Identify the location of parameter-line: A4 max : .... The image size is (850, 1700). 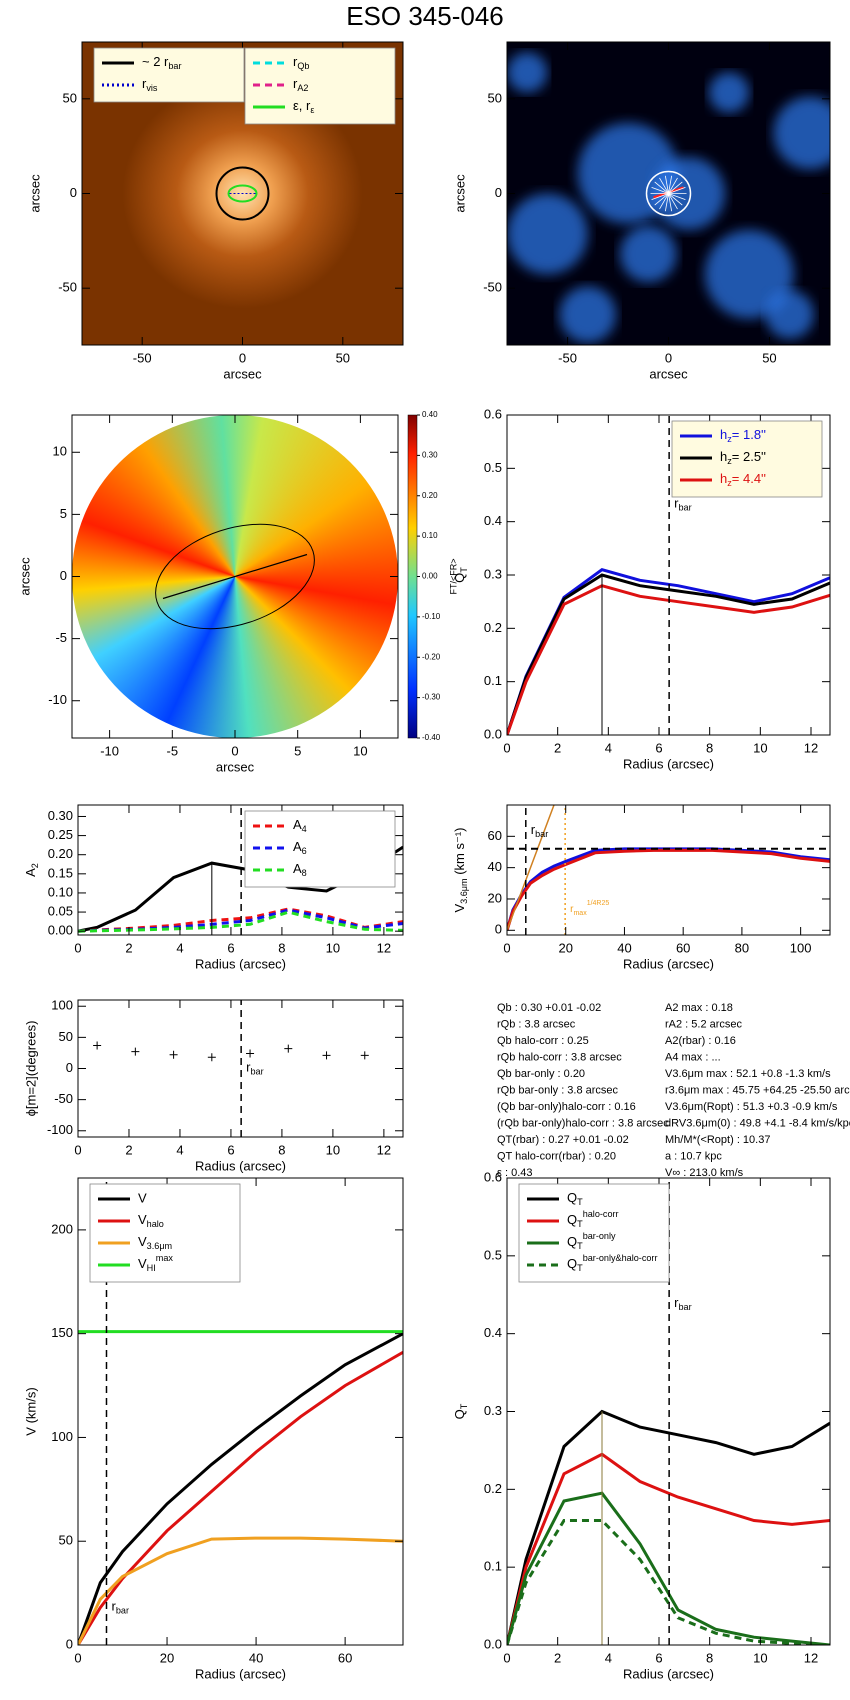
(693, 1057).